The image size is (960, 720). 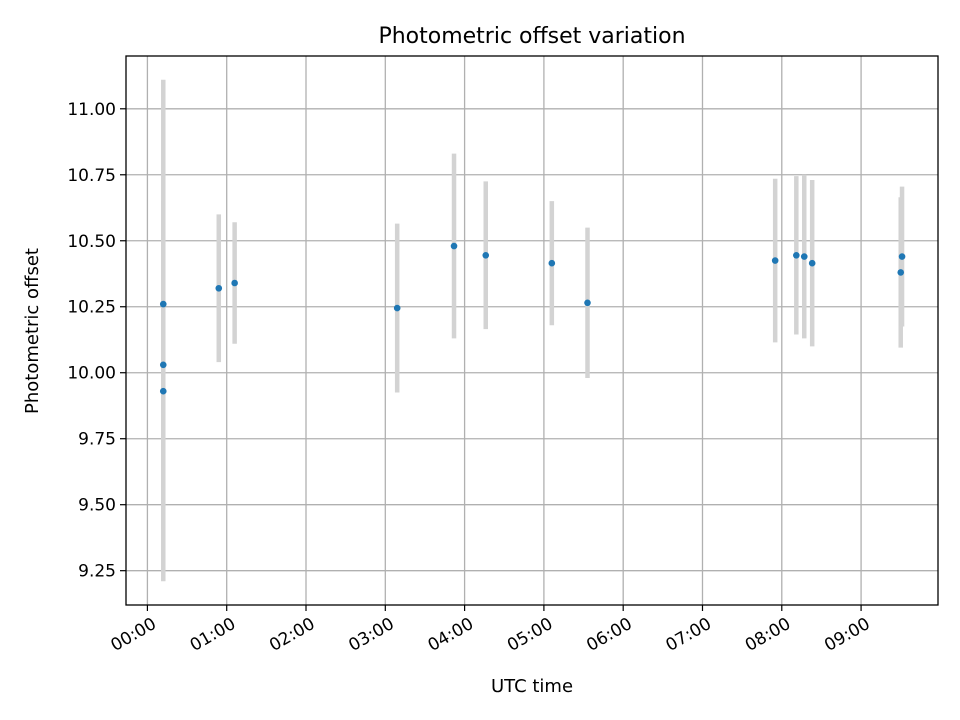 I want to click on x-tick-label: 01:00, so click(x=213, y=635).